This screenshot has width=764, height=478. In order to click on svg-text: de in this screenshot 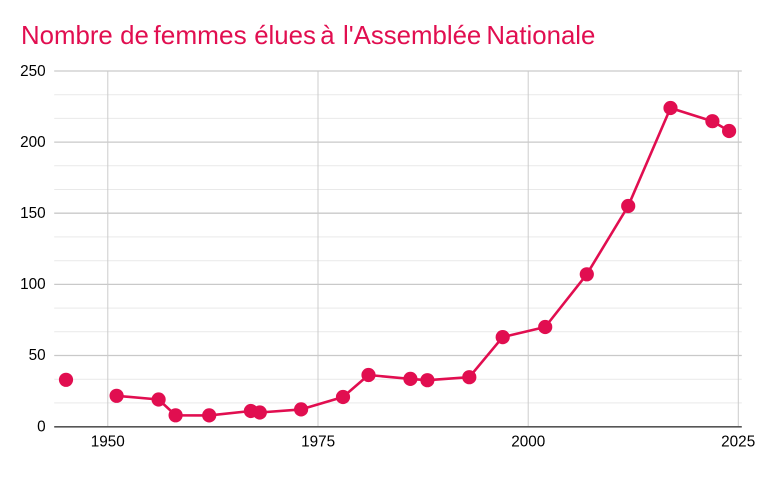, I will do `click(134, 36)`.